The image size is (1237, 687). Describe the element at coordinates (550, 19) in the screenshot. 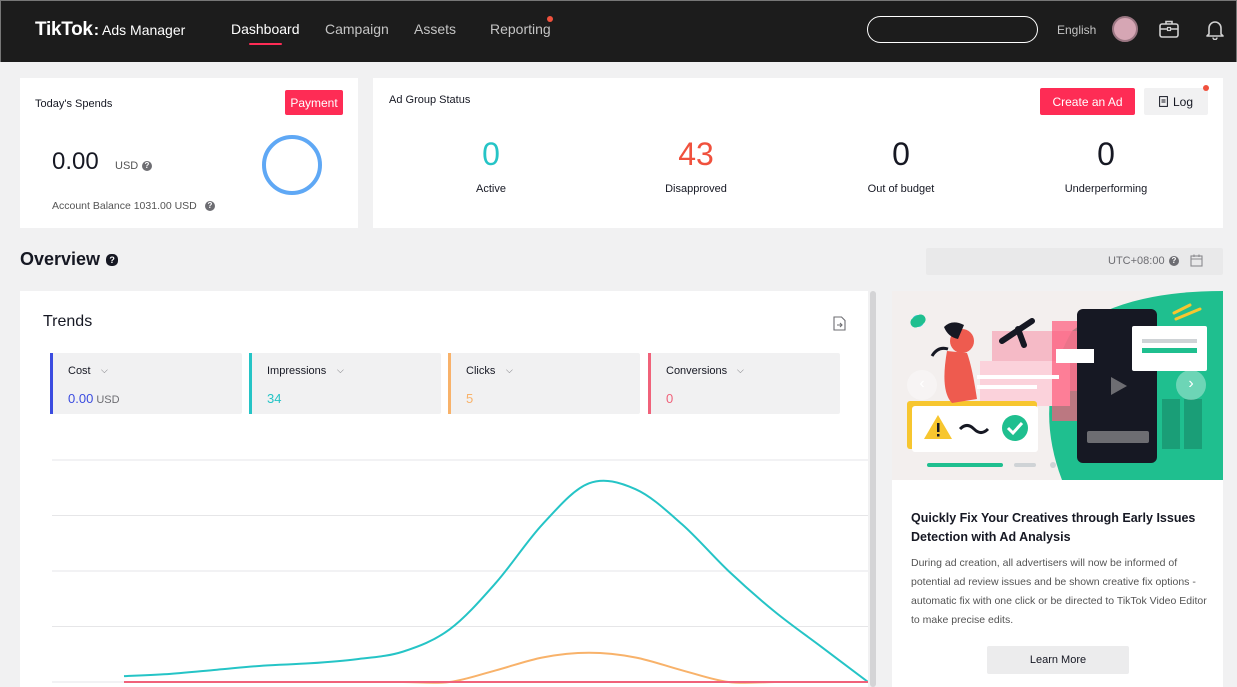

I see `reporting-notification-dot` at that location.